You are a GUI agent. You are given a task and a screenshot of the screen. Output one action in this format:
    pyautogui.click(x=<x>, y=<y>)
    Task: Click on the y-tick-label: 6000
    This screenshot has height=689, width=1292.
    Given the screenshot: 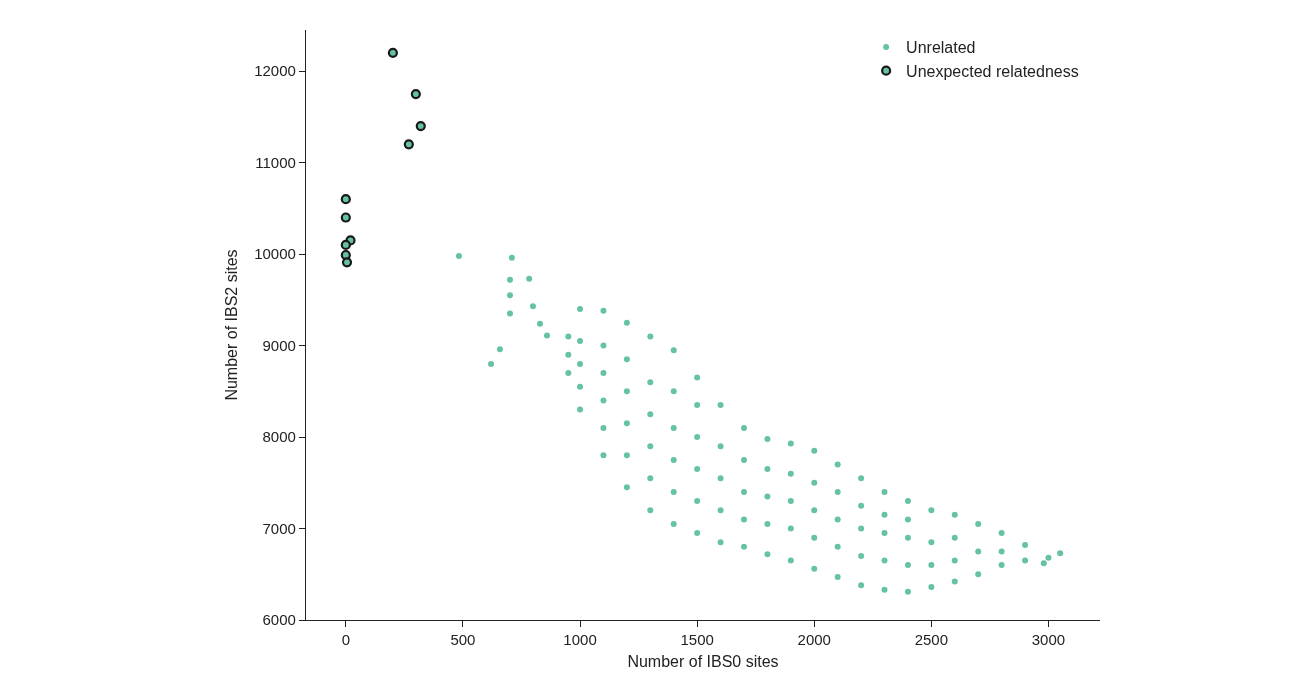 What is the action you would take?
    pyautogui.click(x=279, y=620)
    